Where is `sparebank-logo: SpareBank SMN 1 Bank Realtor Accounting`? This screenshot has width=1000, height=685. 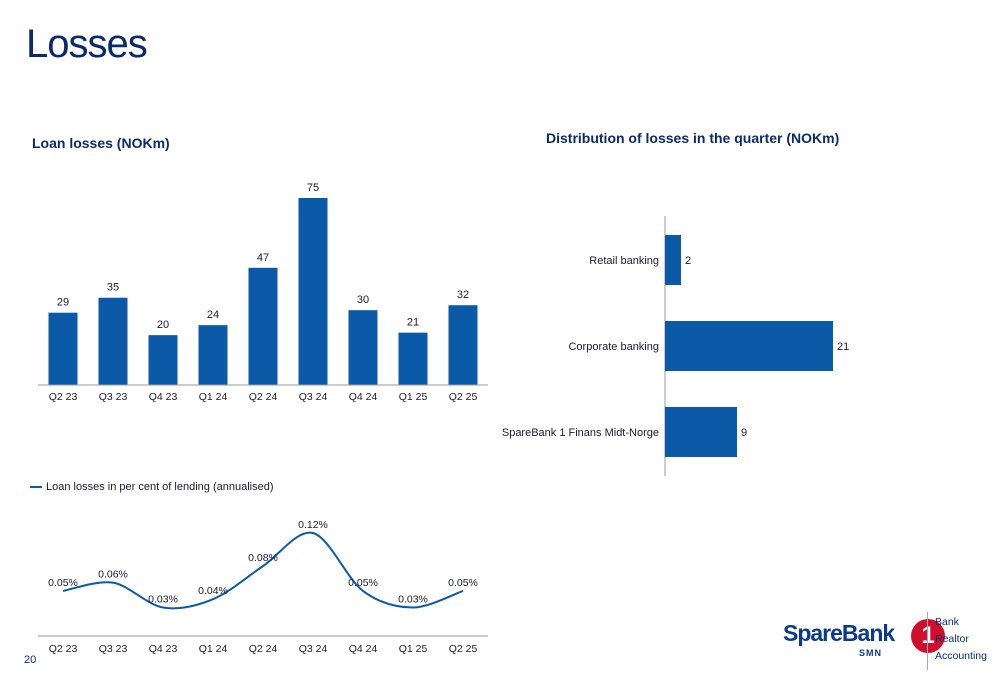 sparebank-logo: SpareBank SMN 1 Bank Realtor Accounting is located at coordinates (888, 642).